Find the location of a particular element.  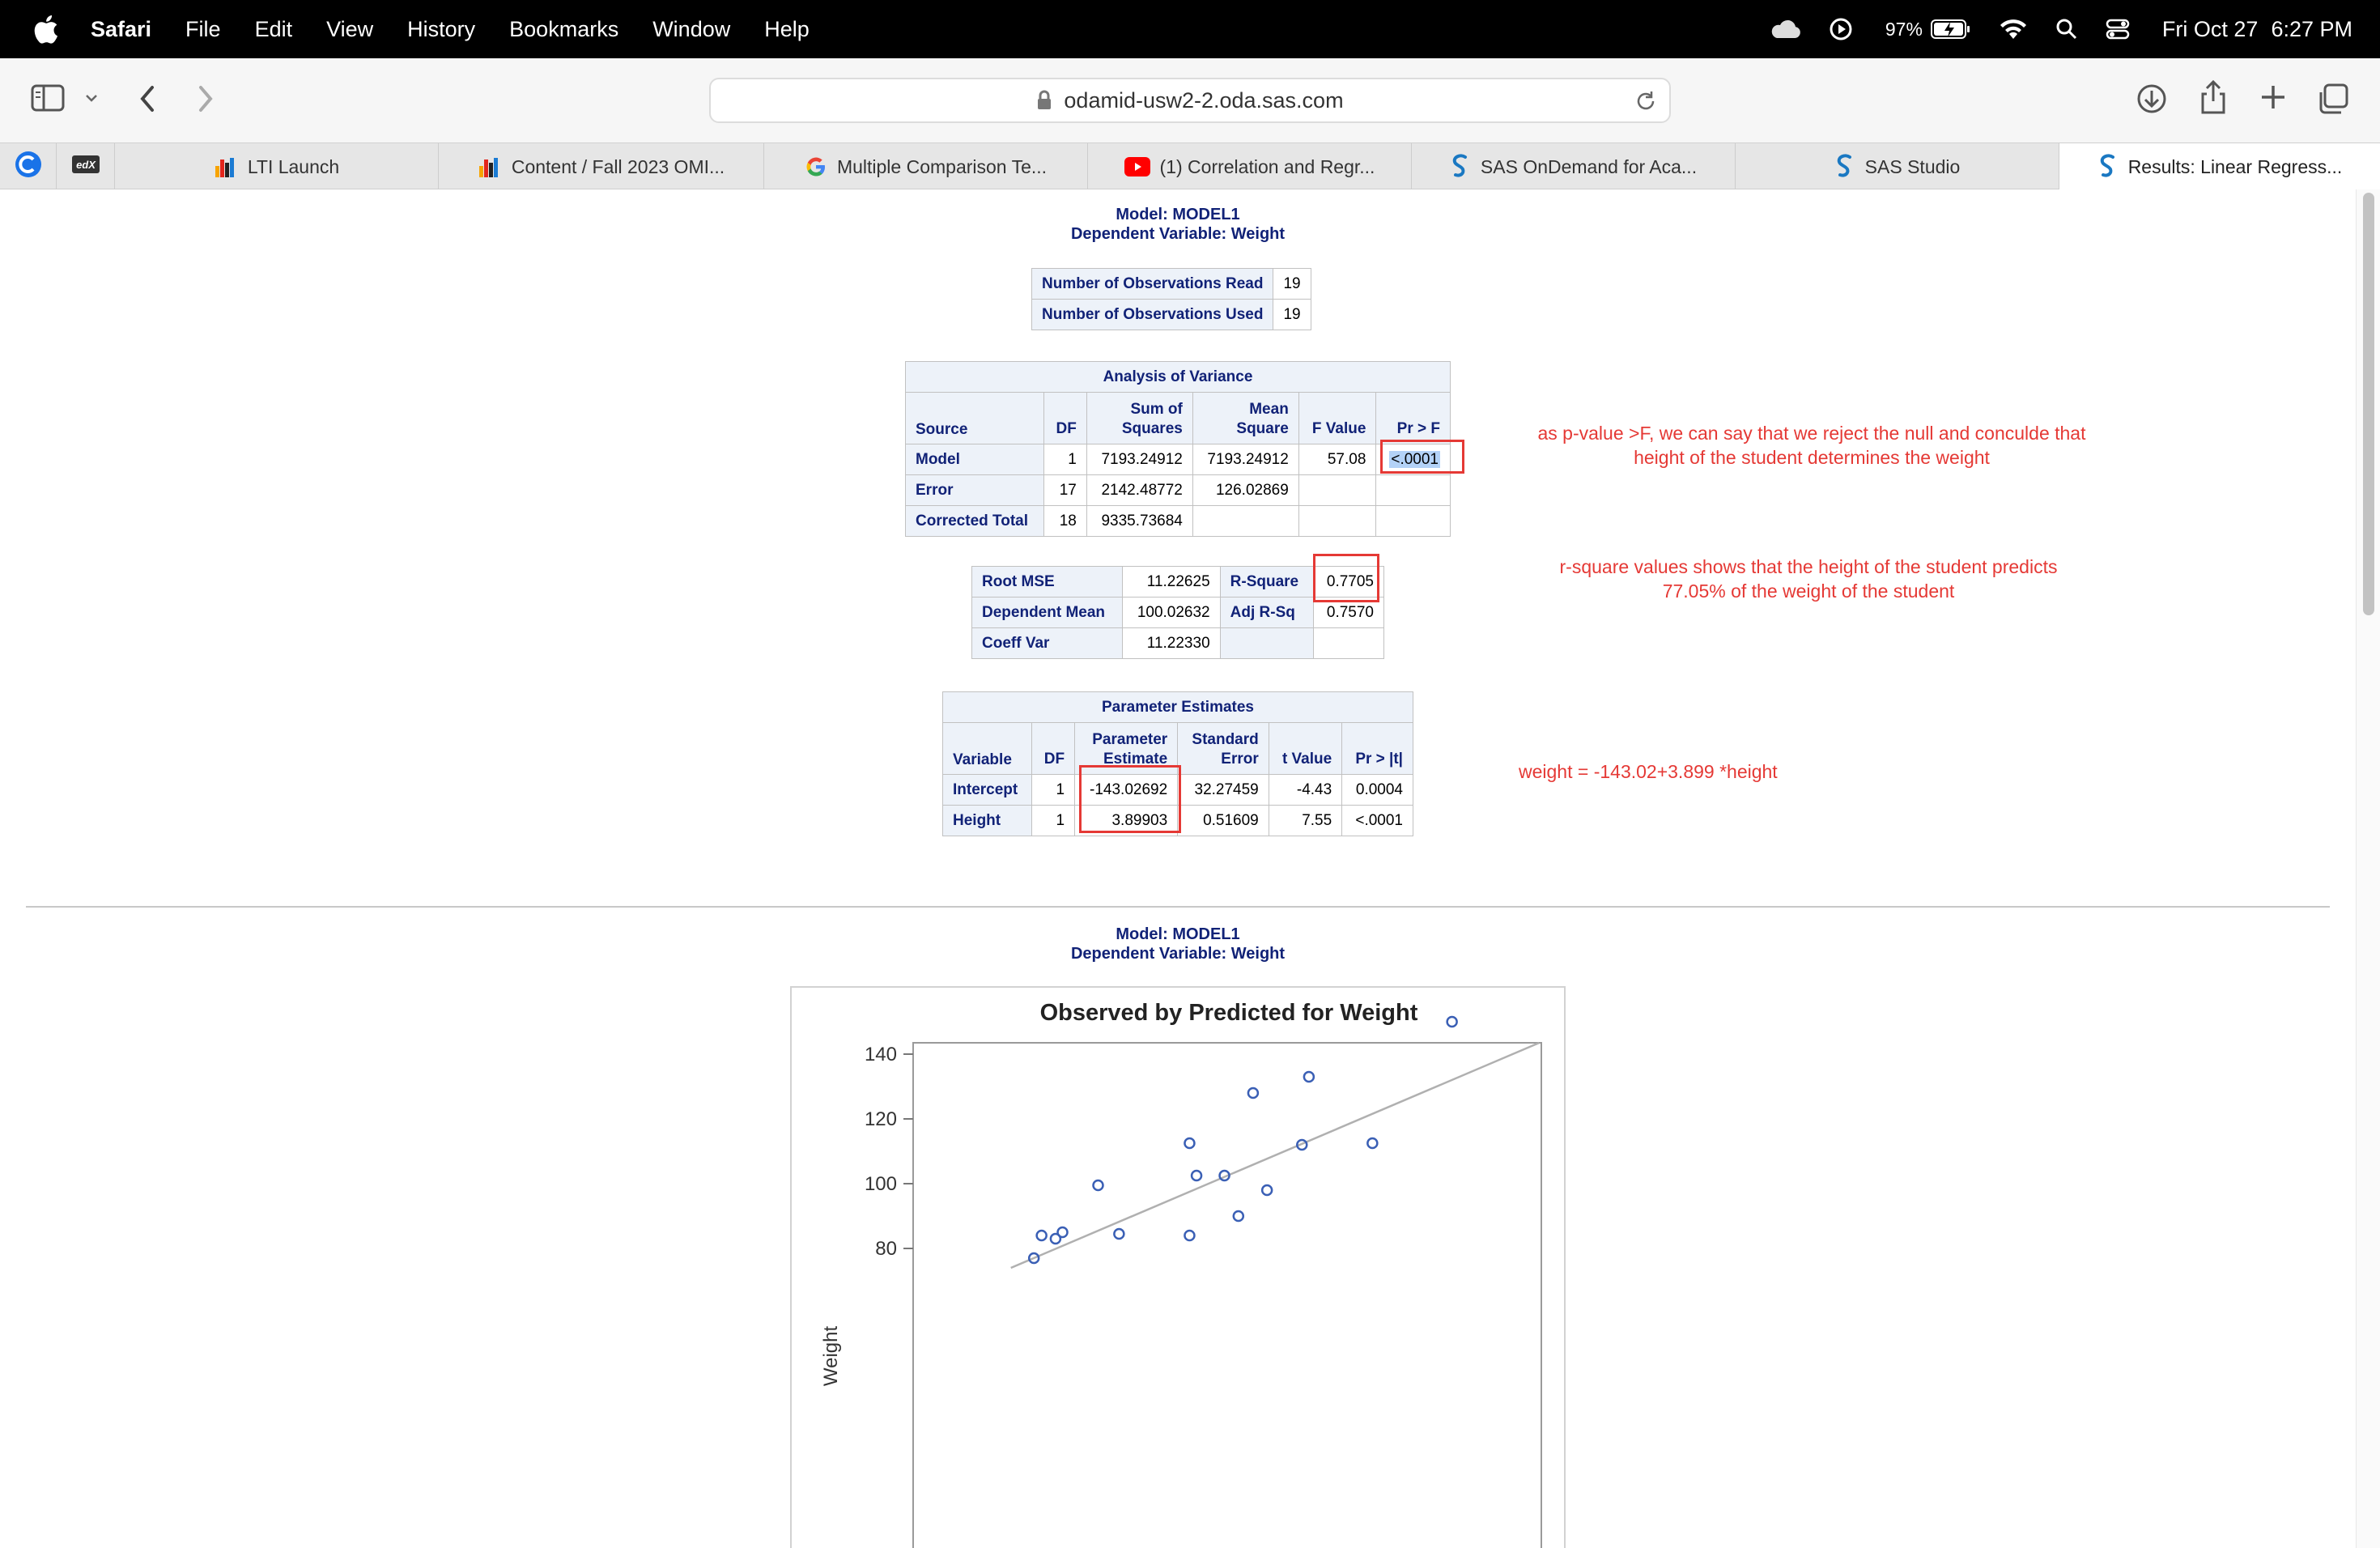

new-tab-icon is located at coordinates (2273, 97).